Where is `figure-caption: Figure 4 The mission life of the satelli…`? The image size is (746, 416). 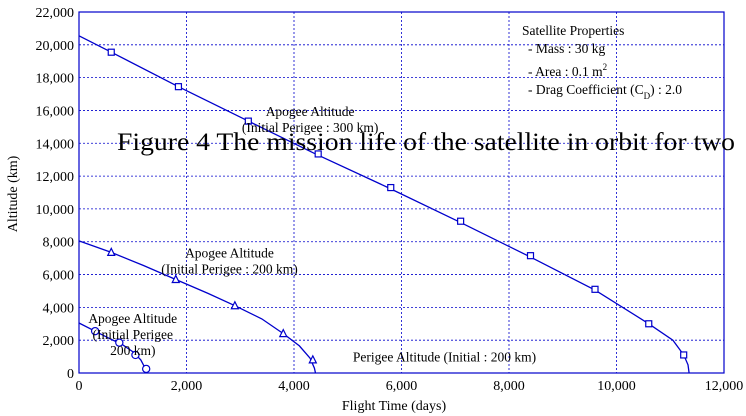
figure-caption: Figure 4 The mission life of the satelli… is located at coordinates (426, 142).